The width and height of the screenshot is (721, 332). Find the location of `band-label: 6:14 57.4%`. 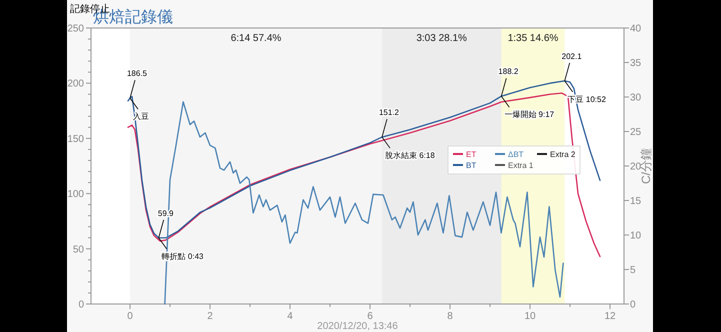

band-label: 6:14 57.4% is located at coordinates (256, 38).